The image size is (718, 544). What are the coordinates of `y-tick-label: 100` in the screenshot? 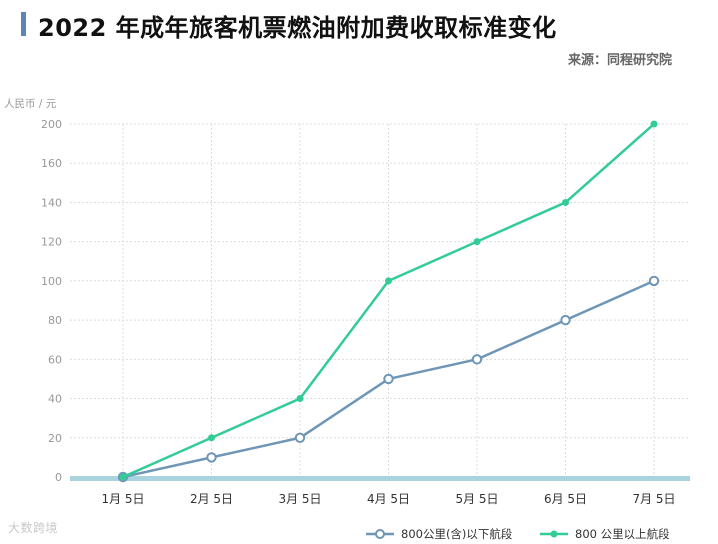 It's located at (51, 281).